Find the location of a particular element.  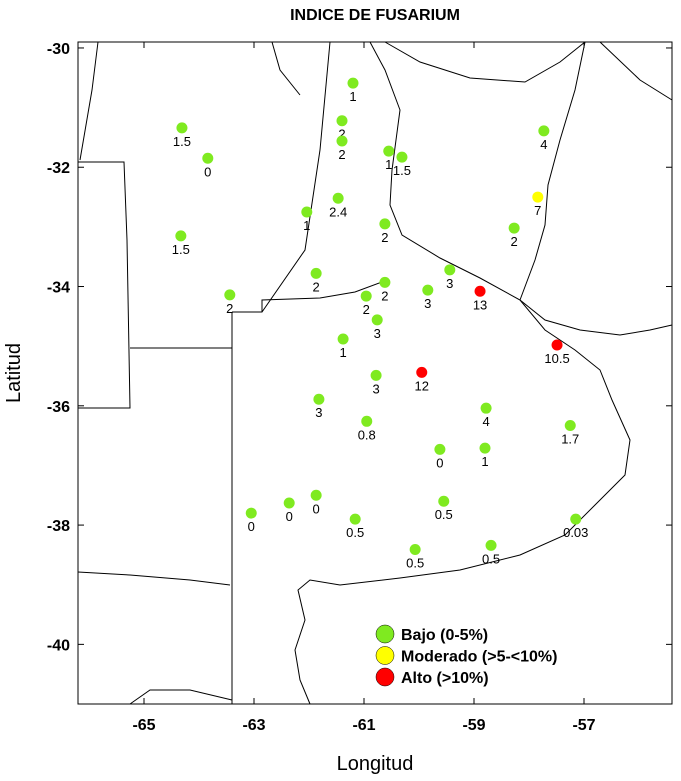

chart-title: INDICE DE FUSARIUM is located at coordinates (375, 15).